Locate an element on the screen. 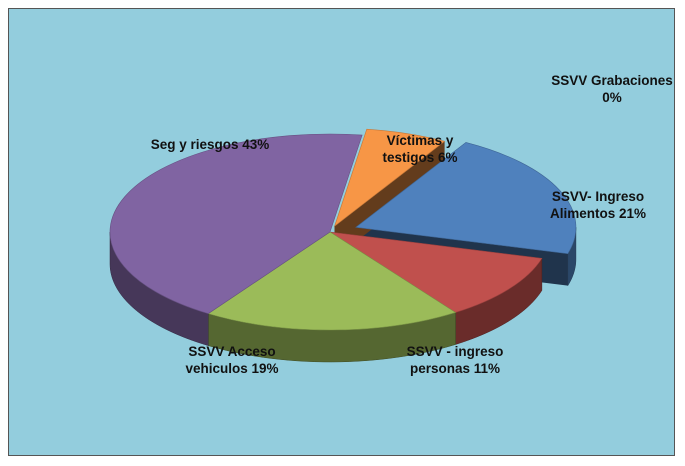 Image resolution: width=685 pixels, height=466 pixels. slice-value: 6% is located at coordinates (448, 157).